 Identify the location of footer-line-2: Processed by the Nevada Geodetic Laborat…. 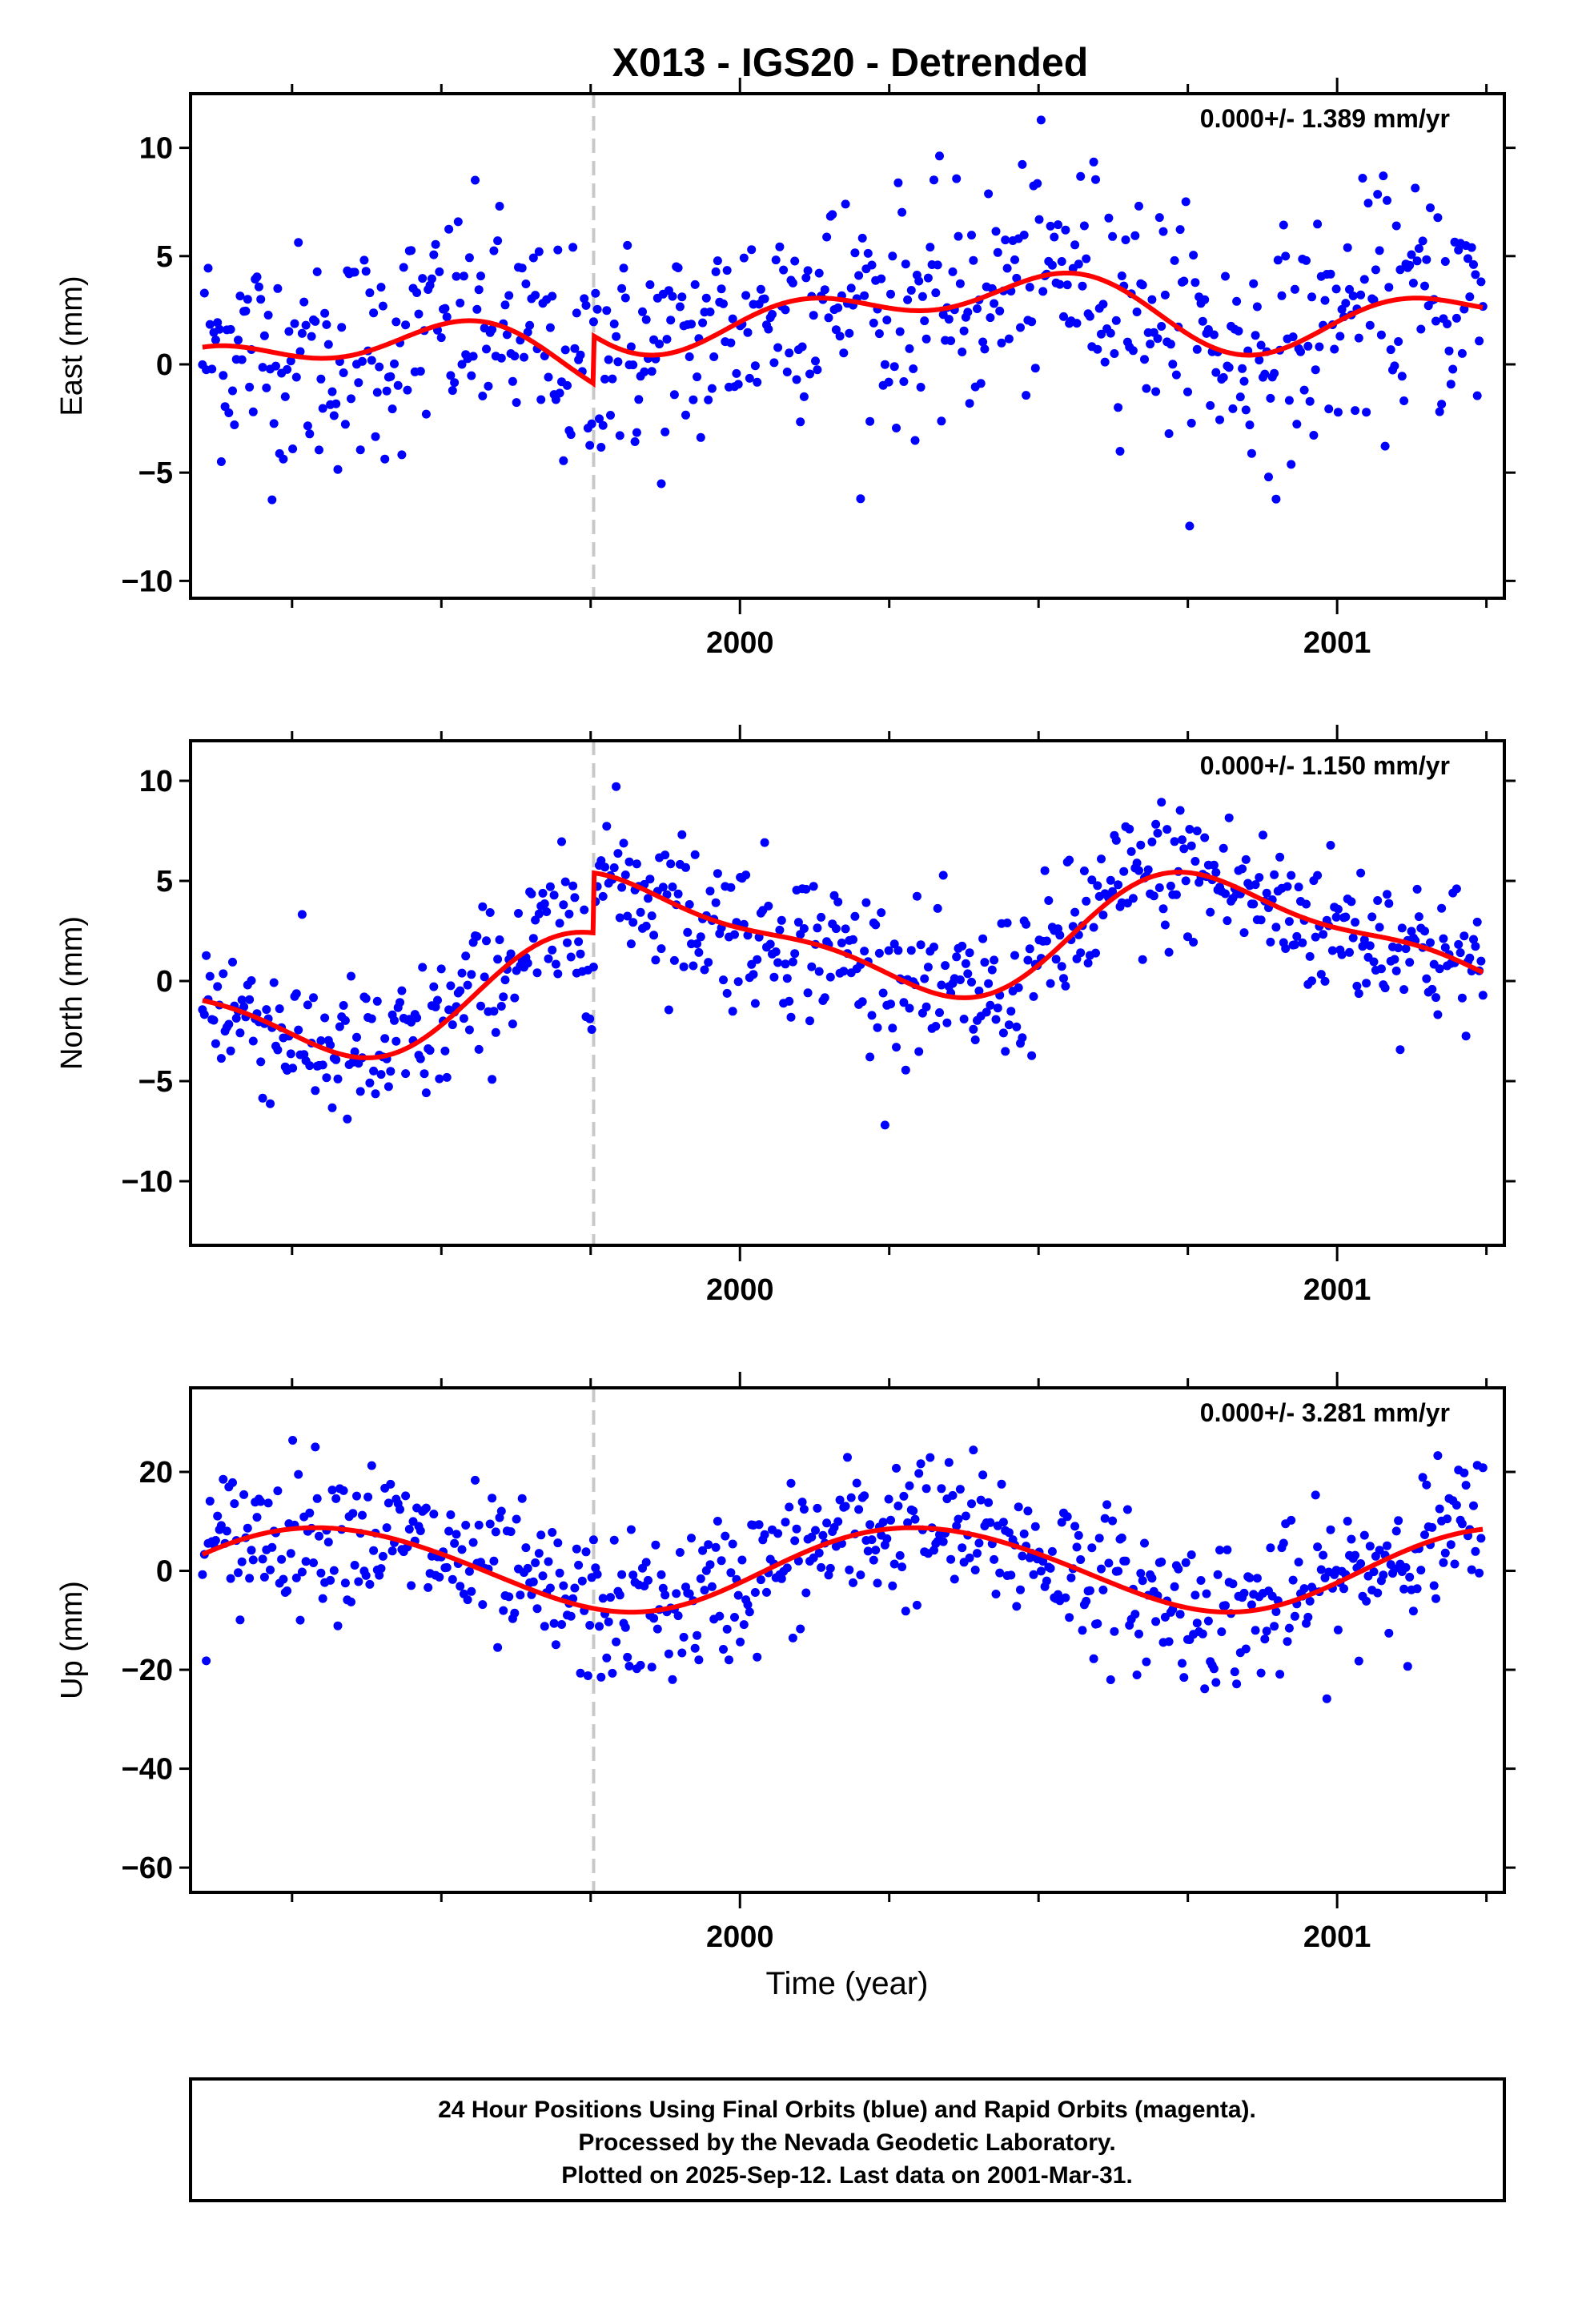
(847, 2142).